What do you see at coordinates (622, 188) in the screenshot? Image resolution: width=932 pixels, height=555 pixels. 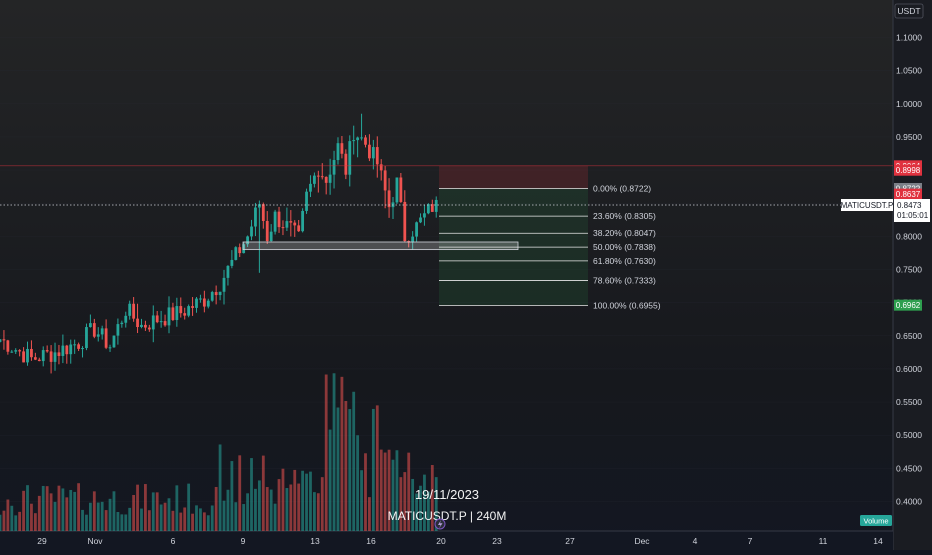 I see `fib-level-label: 0.00% (0.8722)` at bounding box center [622, 188].